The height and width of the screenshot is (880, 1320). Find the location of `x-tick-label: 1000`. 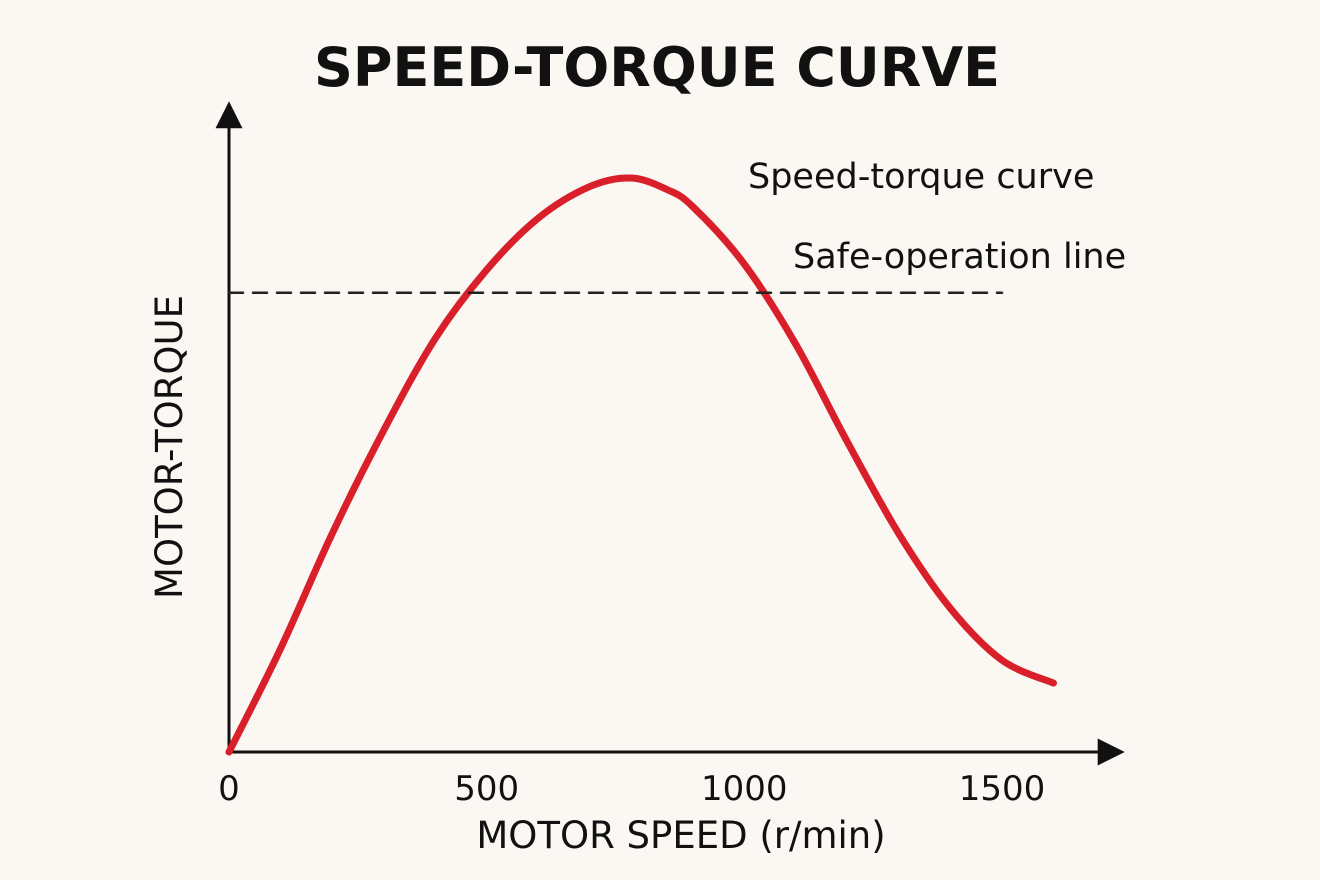

x-tick-label: 1000 is located at coordinates (744, 789).